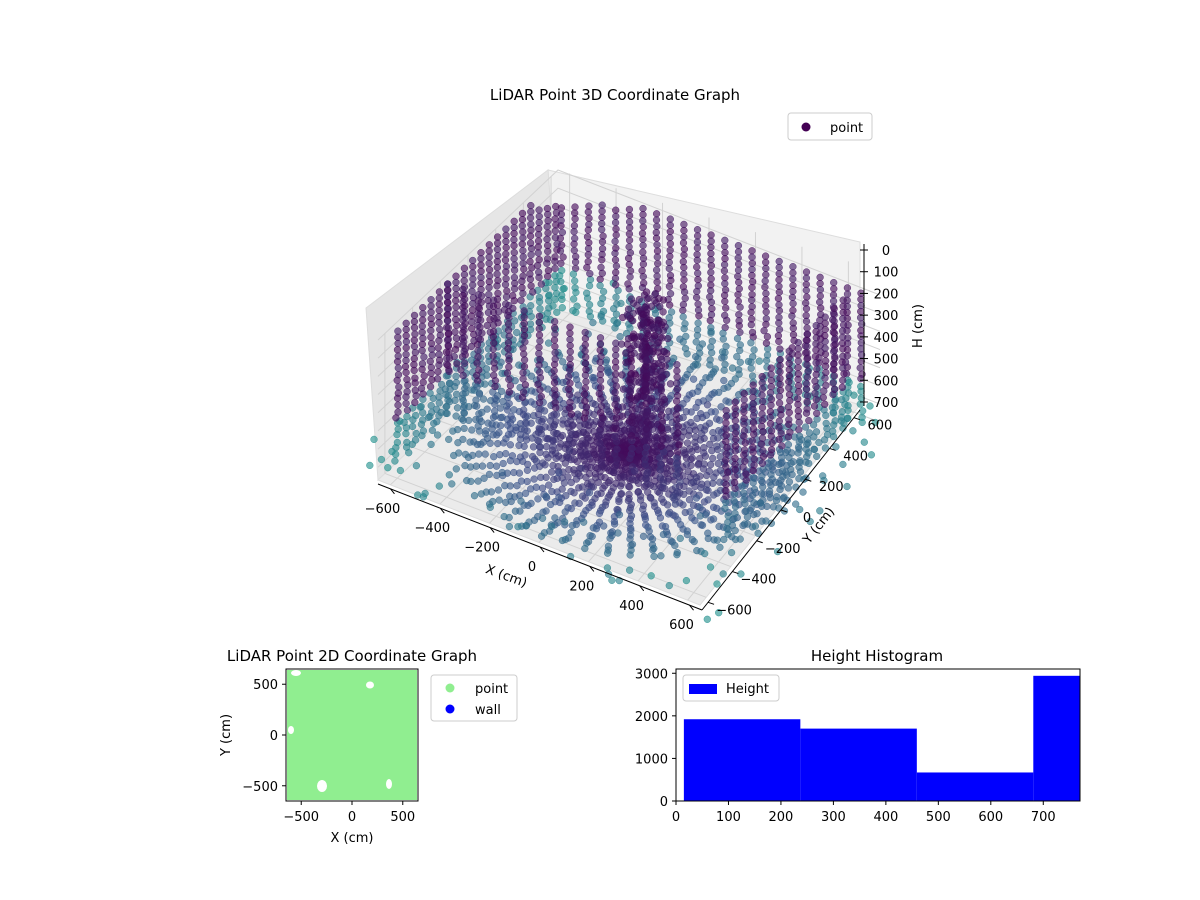 This screenshot has height=900, width=1200. What do you see at coordinates (651, 759) in the screenshot?
I see `histogram-y-tick-label: 1000` at bounding box center [651, 759].